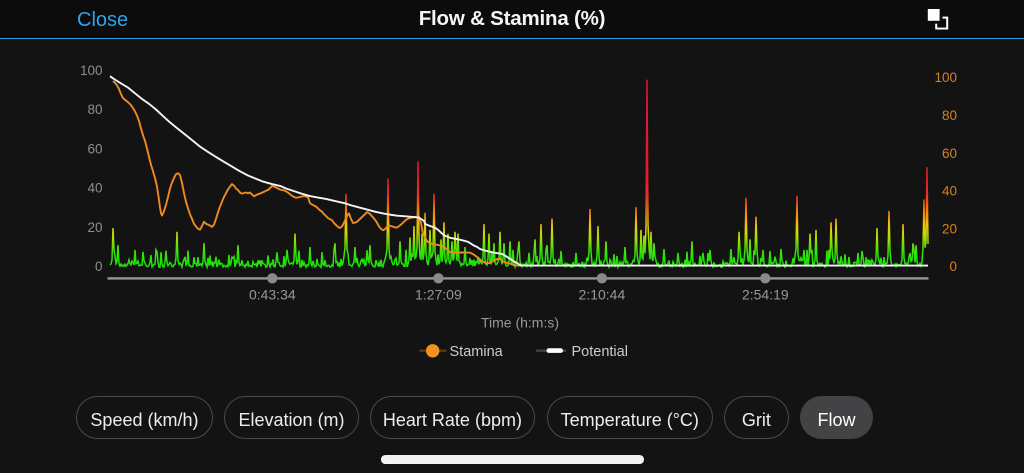 The image size is (1024, 473). What do you see at coordinates (272, 295) in the screenshot?
I see `svg-text: 0:43:34` at bounding box center [272, 295].